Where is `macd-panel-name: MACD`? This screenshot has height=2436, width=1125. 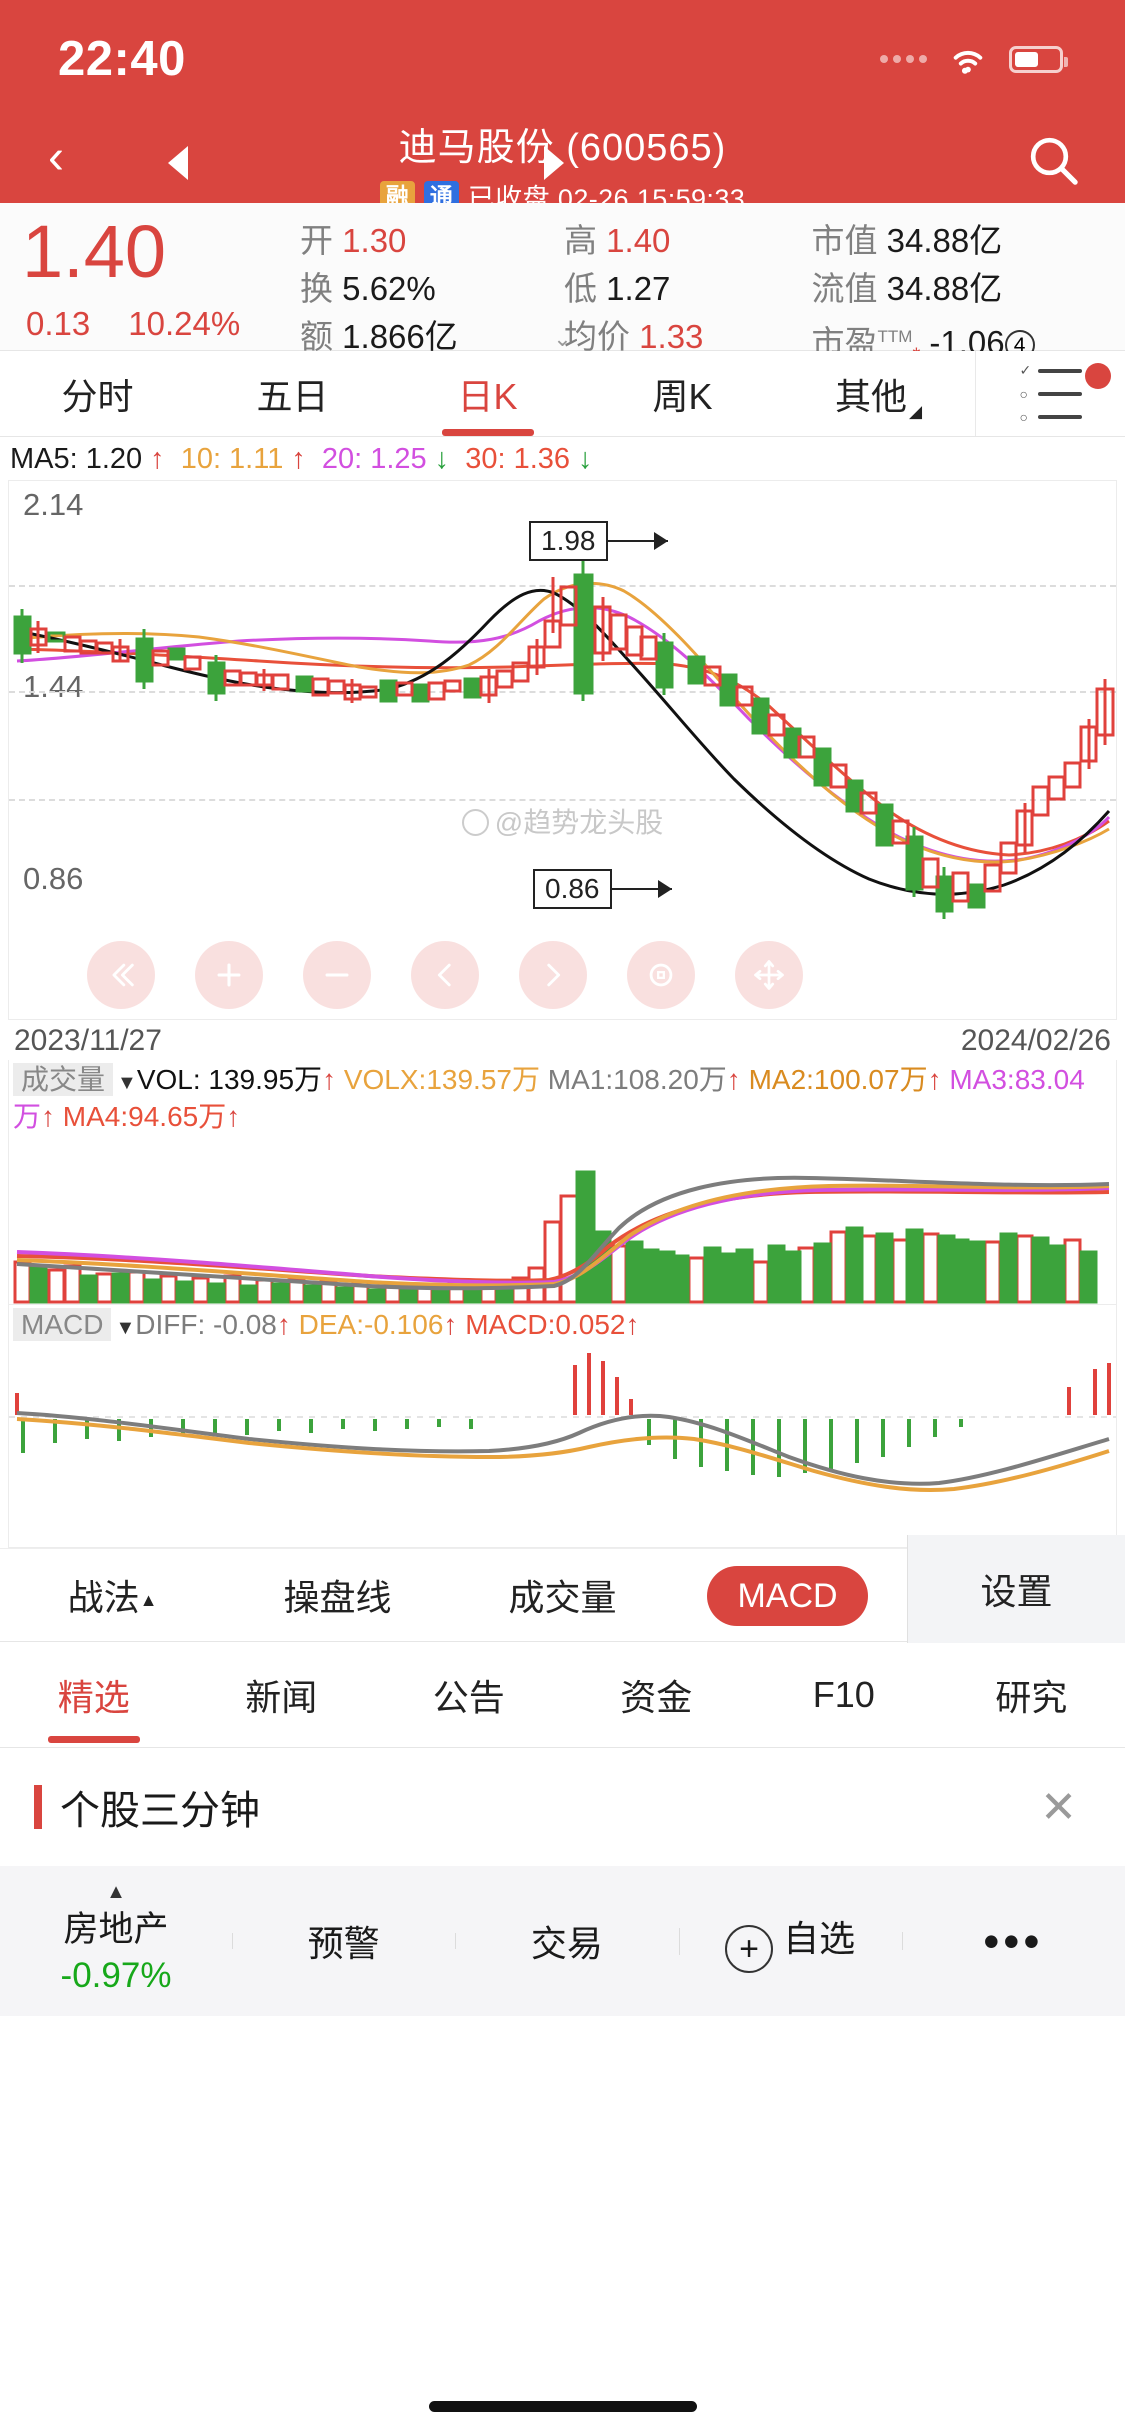 macd-panel-name: MACD is located at coordinates (62, 1324).